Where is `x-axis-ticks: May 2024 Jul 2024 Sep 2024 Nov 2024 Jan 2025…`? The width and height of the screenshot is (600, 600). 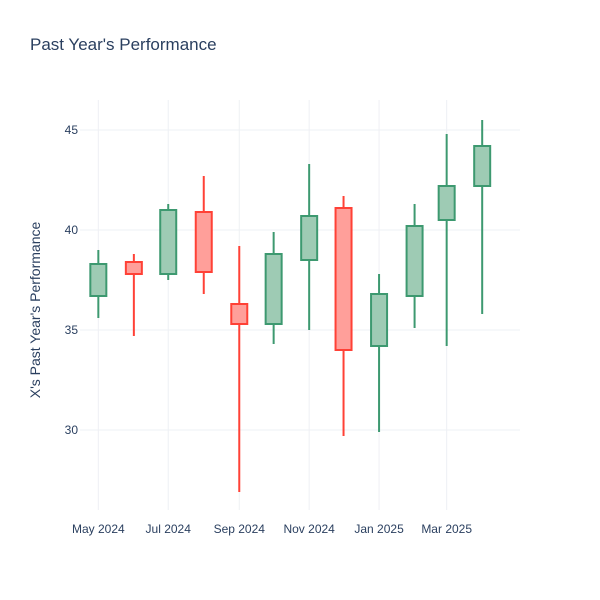
x-axis-ticks: May 2024 Jul 2024 Sep 2024 Nov 2024 Jan 2025… is located at coordinates (272, 529).